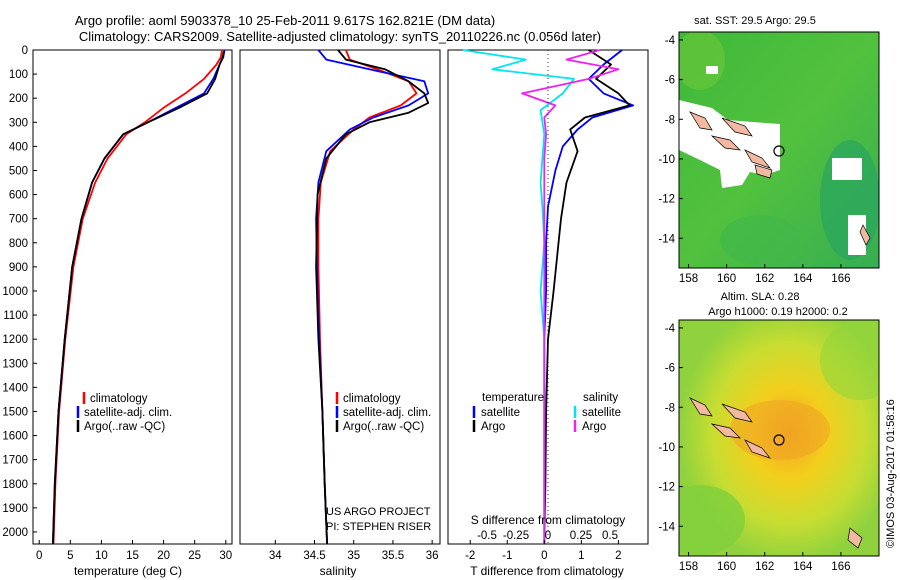 The image size is (900, 580). What do you see at coordinates (755, 21) in the screenshot?
I see `sst-map-title: sat. SST: 29.5 Argo: 29.5` at bounding box center [755, 21].